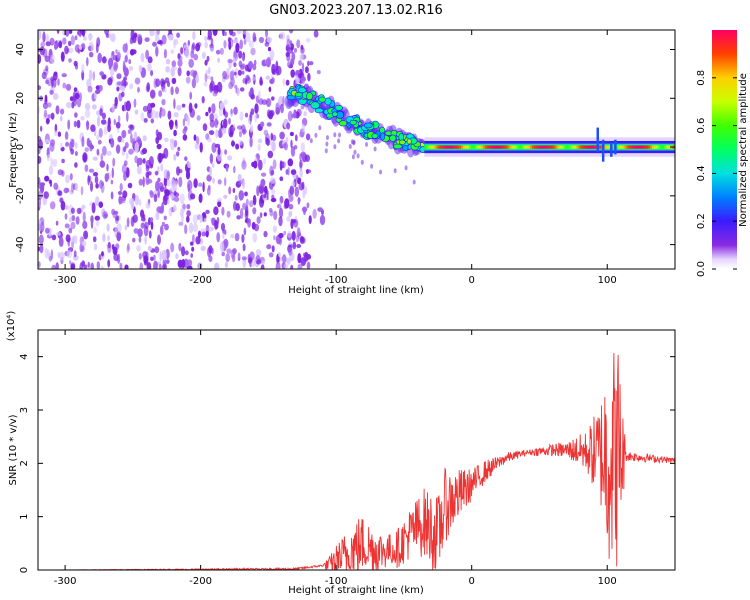  I want to click on colorbar-tick-label: 0.0, so click(701, 269).